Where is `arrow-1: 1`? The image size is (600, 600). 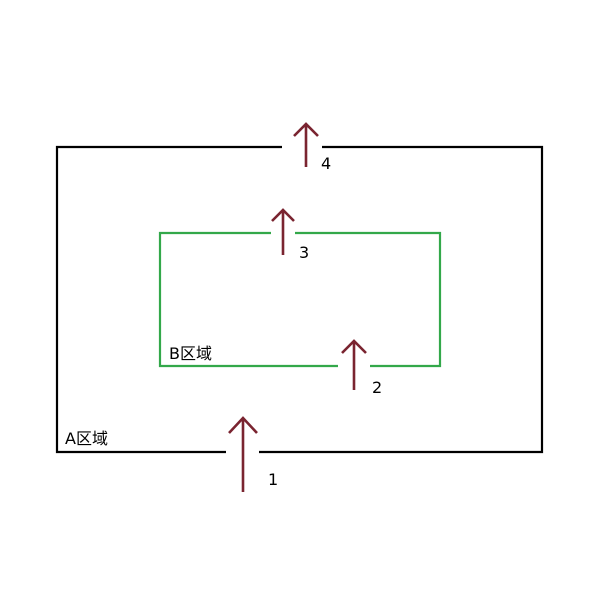 arrow-1: 1 is located at coordinates (253, 454).